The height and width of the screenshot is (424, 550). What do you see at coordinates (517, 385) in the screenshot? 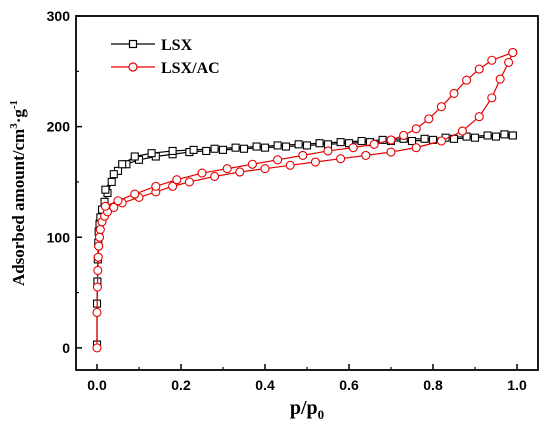
I see `x-tick-label: 1.0` at bounding box center [517, 385].